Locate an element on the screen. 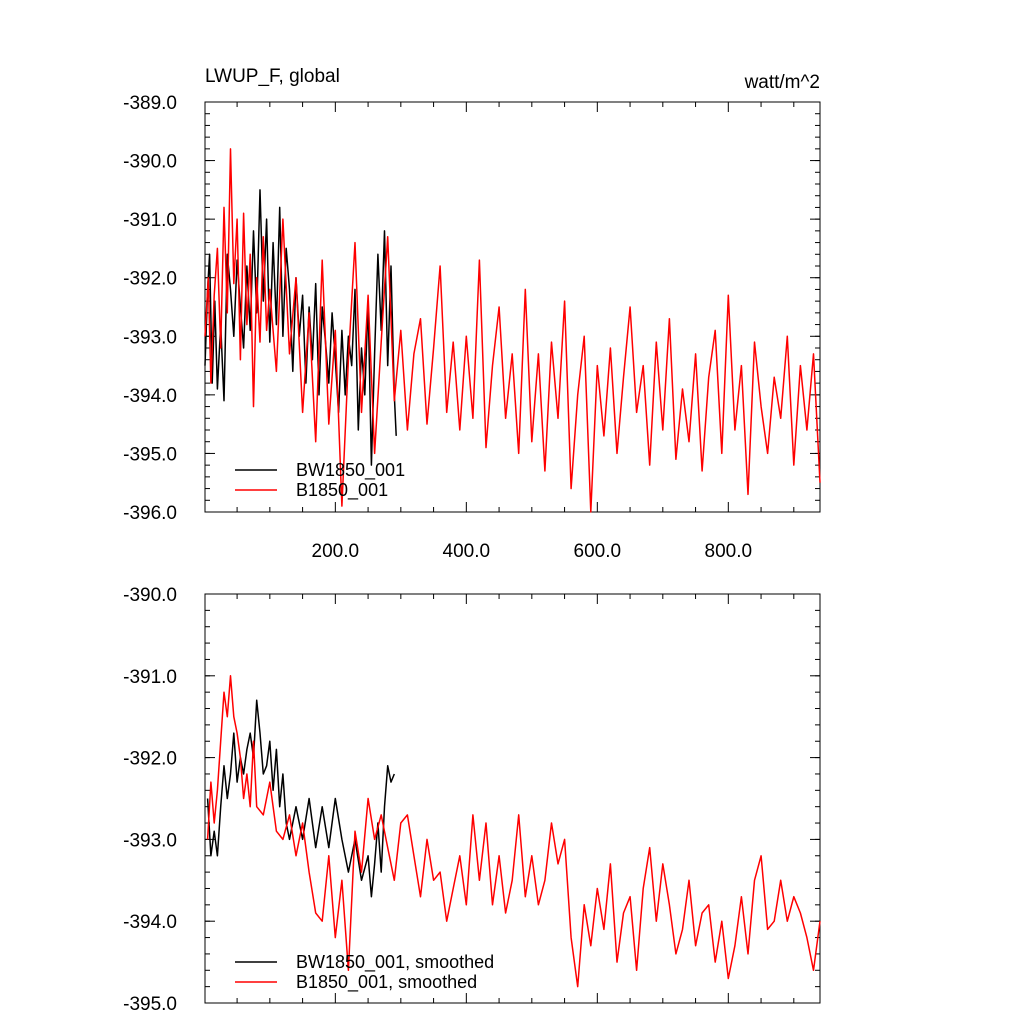 The height and width of the screenshot is (1024, 1024). legend-label: B1850_001, smoothed is located at coordinates (386, 982).